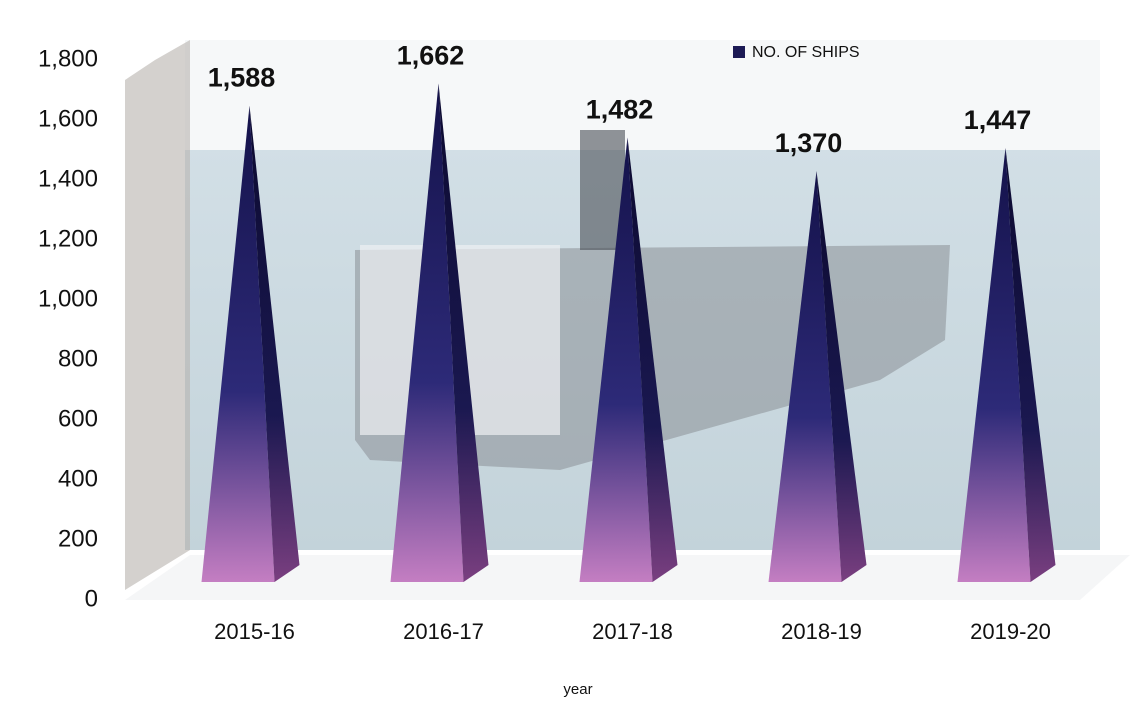 This screenshot has width=1139, height=704. What do you see at coordinates (68, 178) in the screenshot?
I see `y-tick-label: 1,400` at bounding box center [68, 178].